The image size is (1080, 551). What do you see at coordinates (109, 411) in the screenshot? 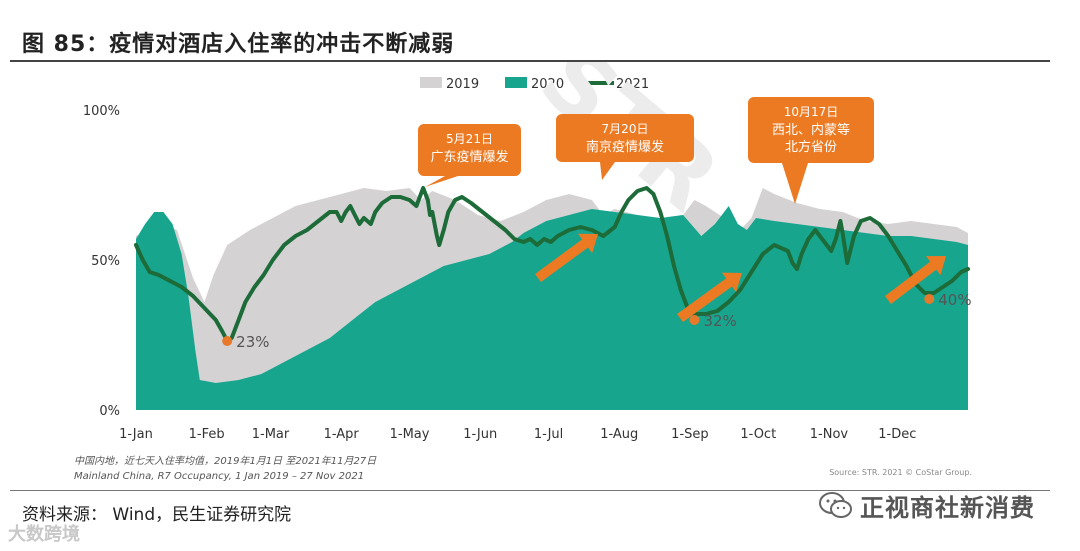
I see `y-tick-label: 0%` at bounding box center [109, 411].